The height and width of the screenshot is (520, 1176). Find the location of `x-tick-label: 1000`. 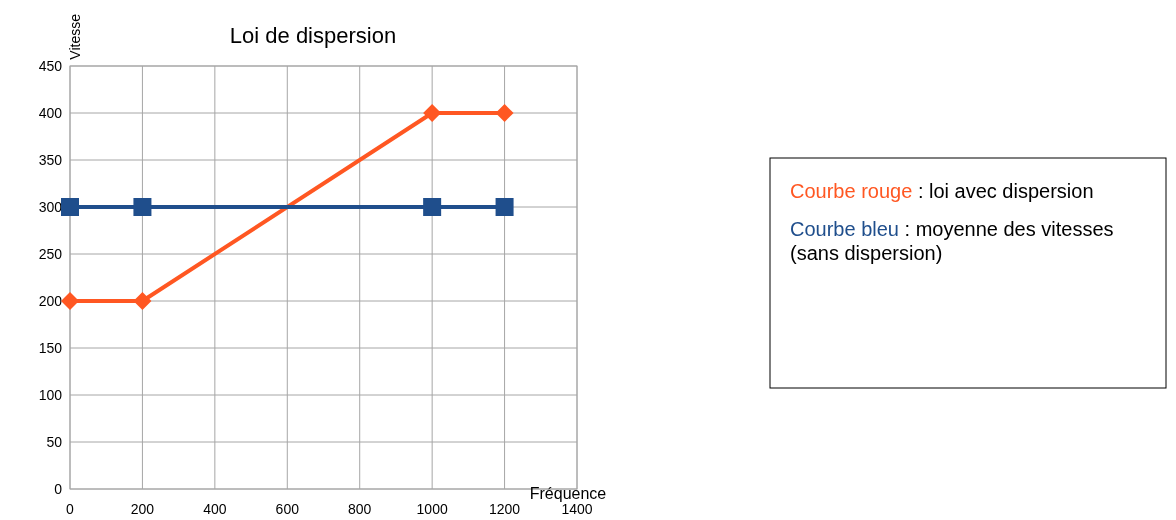

x-tick-label: 1000 is located at coordinates (432, 508).